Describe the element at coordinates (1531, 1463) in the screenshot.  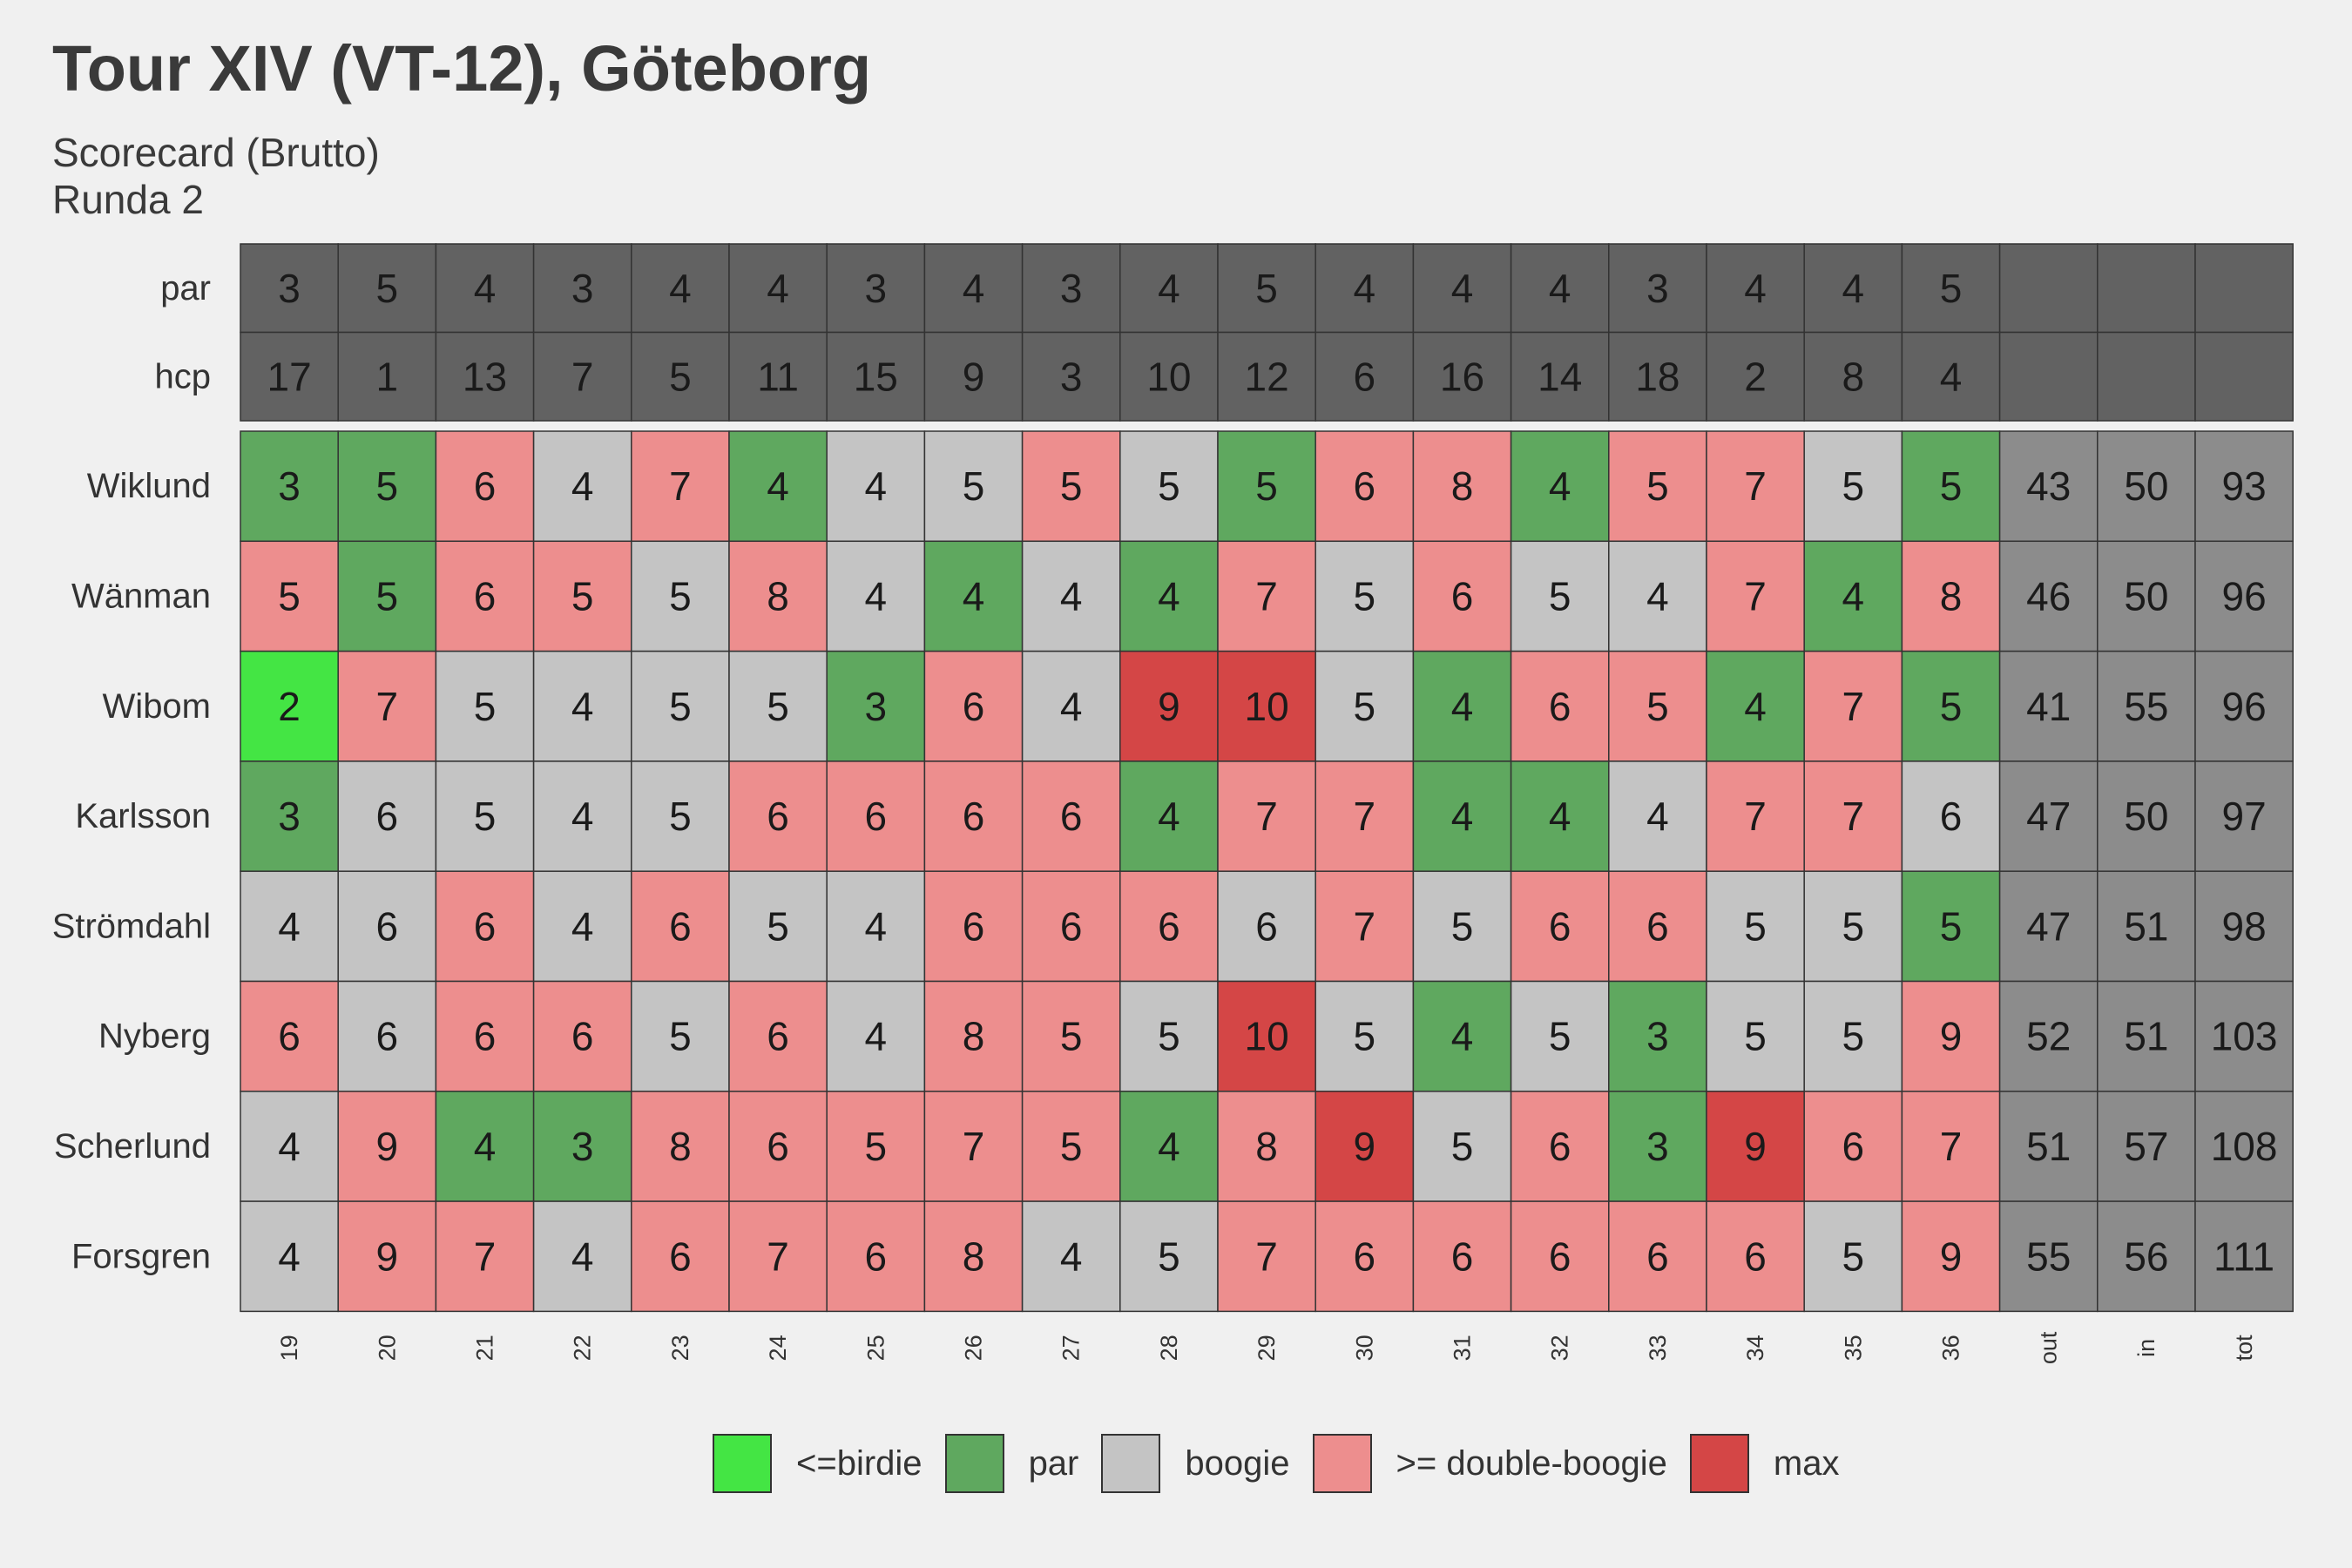
I see `legend-label-double-bogey: >= double-boogie` at that location.